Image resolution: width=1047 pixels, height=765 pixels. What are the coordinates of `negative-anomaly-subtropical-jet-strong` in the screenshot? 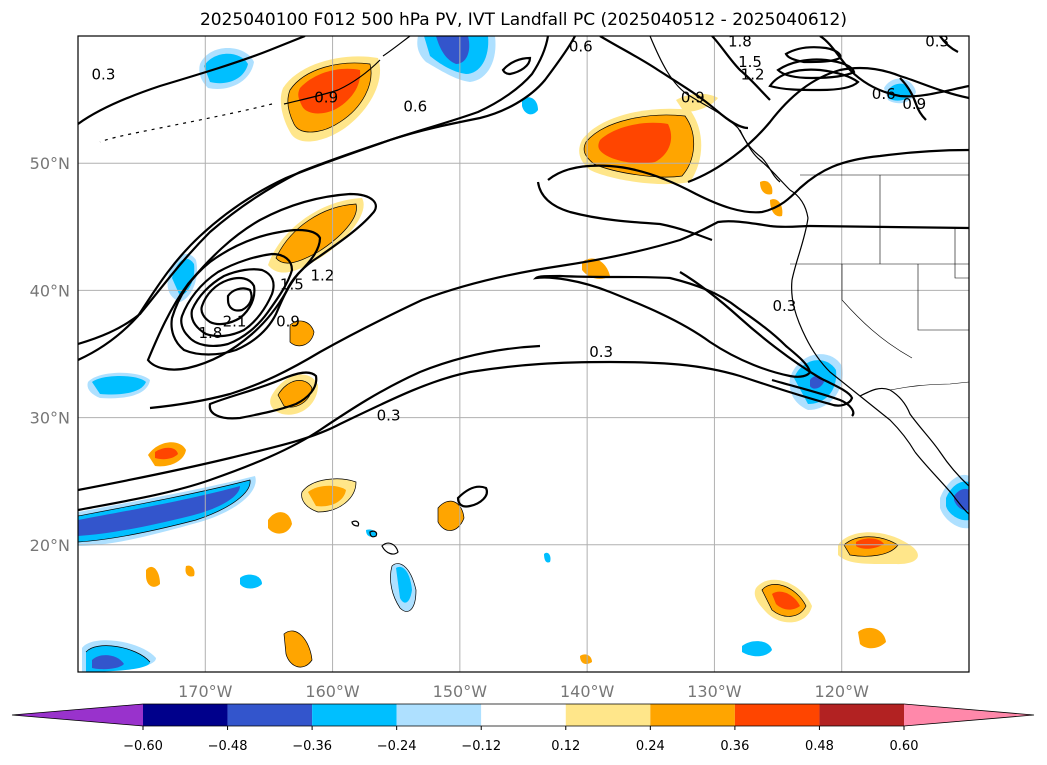 It's located at (159, 511).